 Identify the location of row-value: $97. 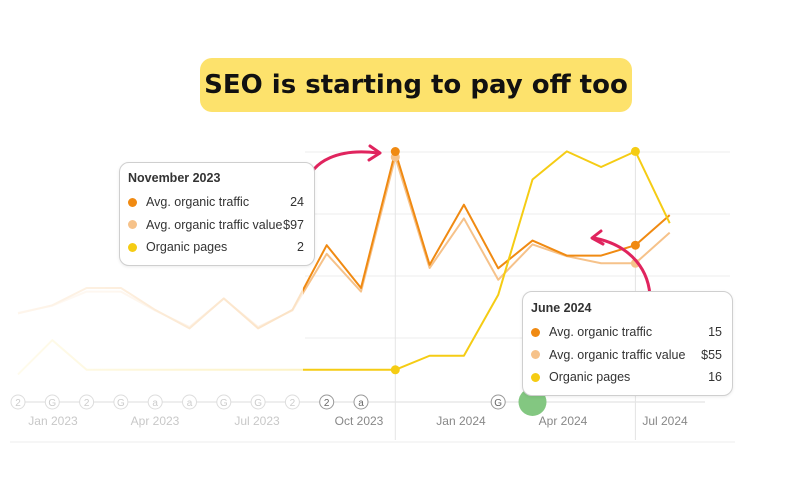
(293, 224).